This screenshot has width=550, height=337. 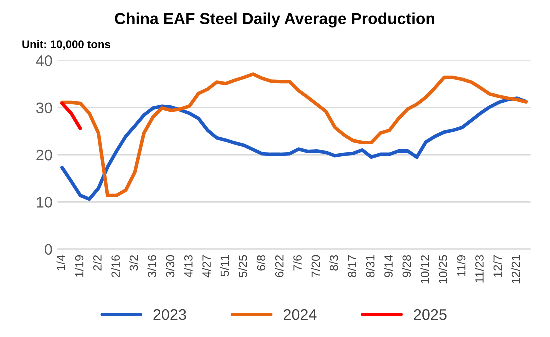 I want to click on x-tick-label: 12/7, so click(x=497, y=267).